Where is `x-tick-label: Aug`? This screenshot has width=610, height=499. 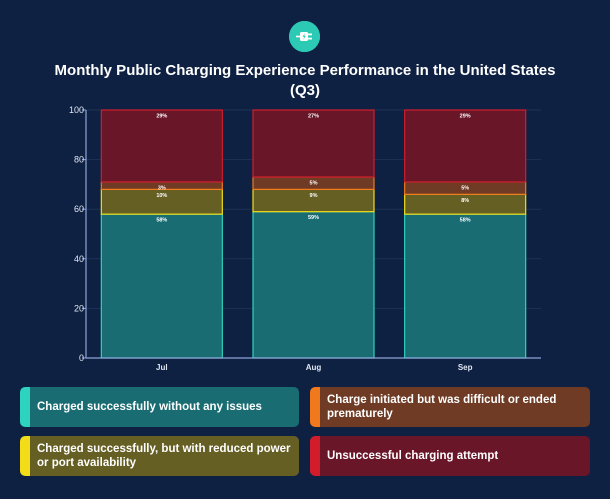
x-tick-label: Aug is located at coordinates (314, 367).